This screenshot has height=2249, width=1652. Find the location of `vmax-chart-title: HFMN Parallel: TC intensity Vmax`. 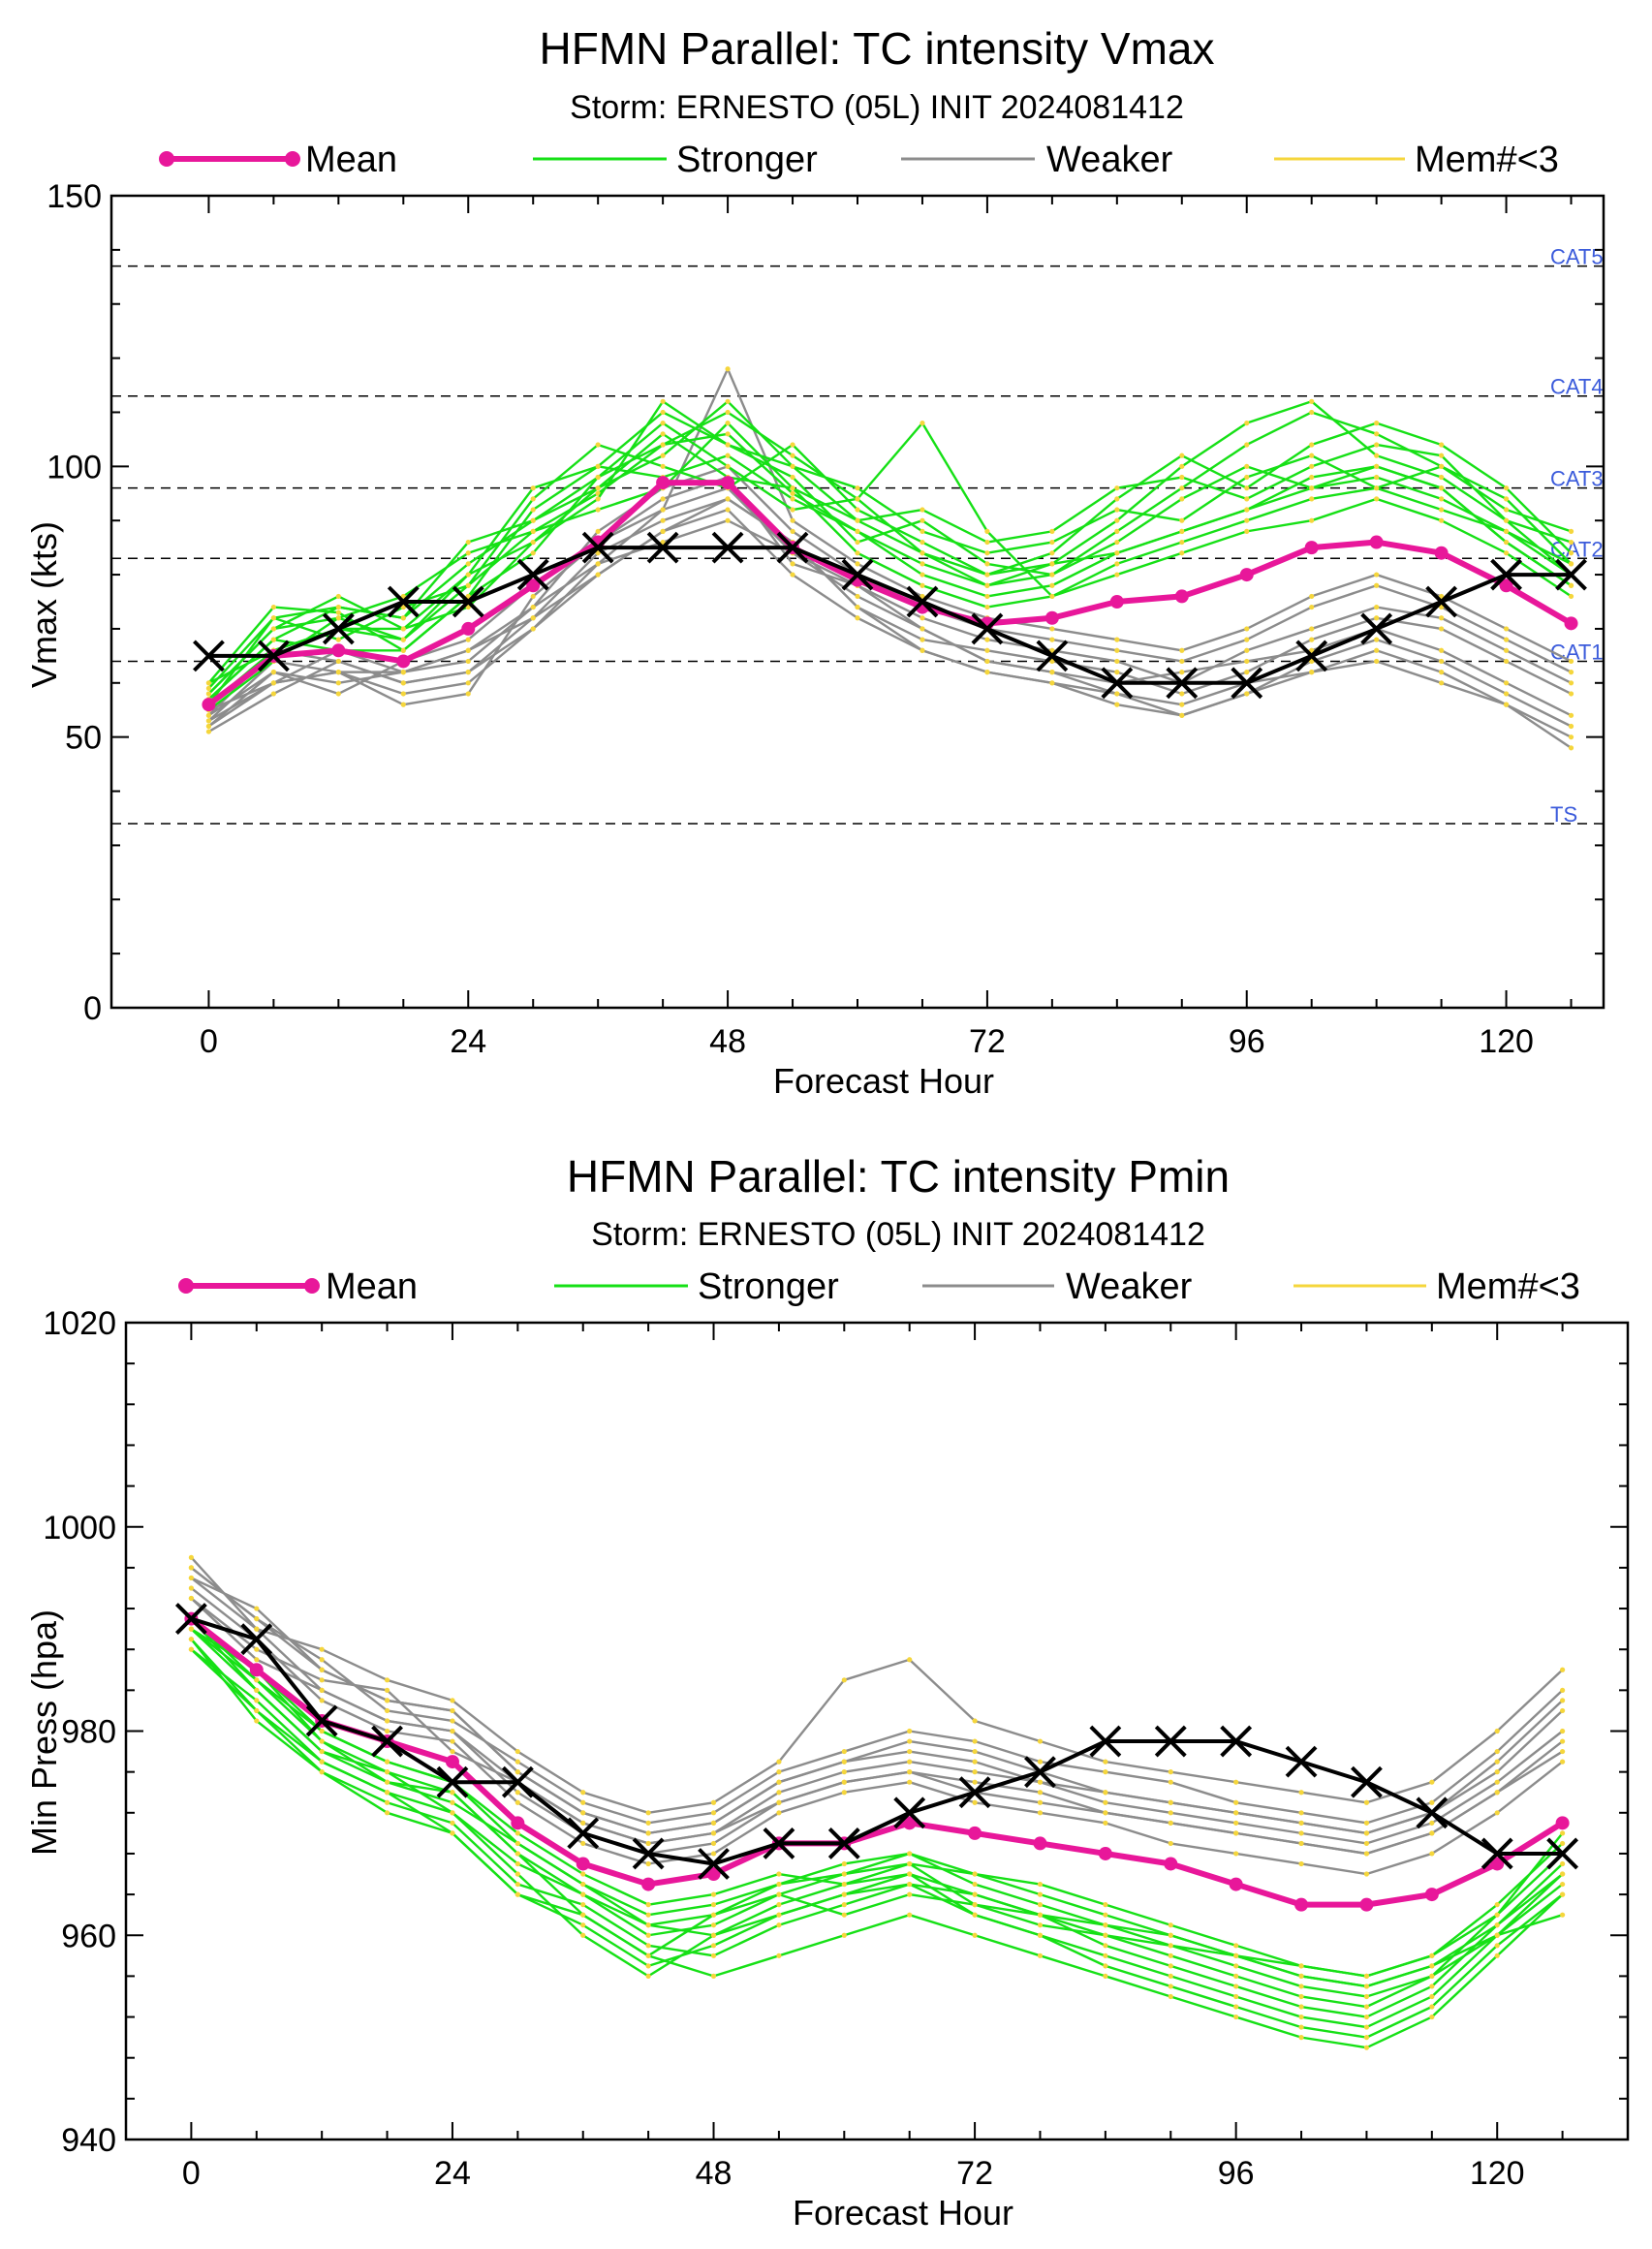

vmax-chart-title: HFMN Parallel: TC intensity Vmax is located at coordinates (877, 48).